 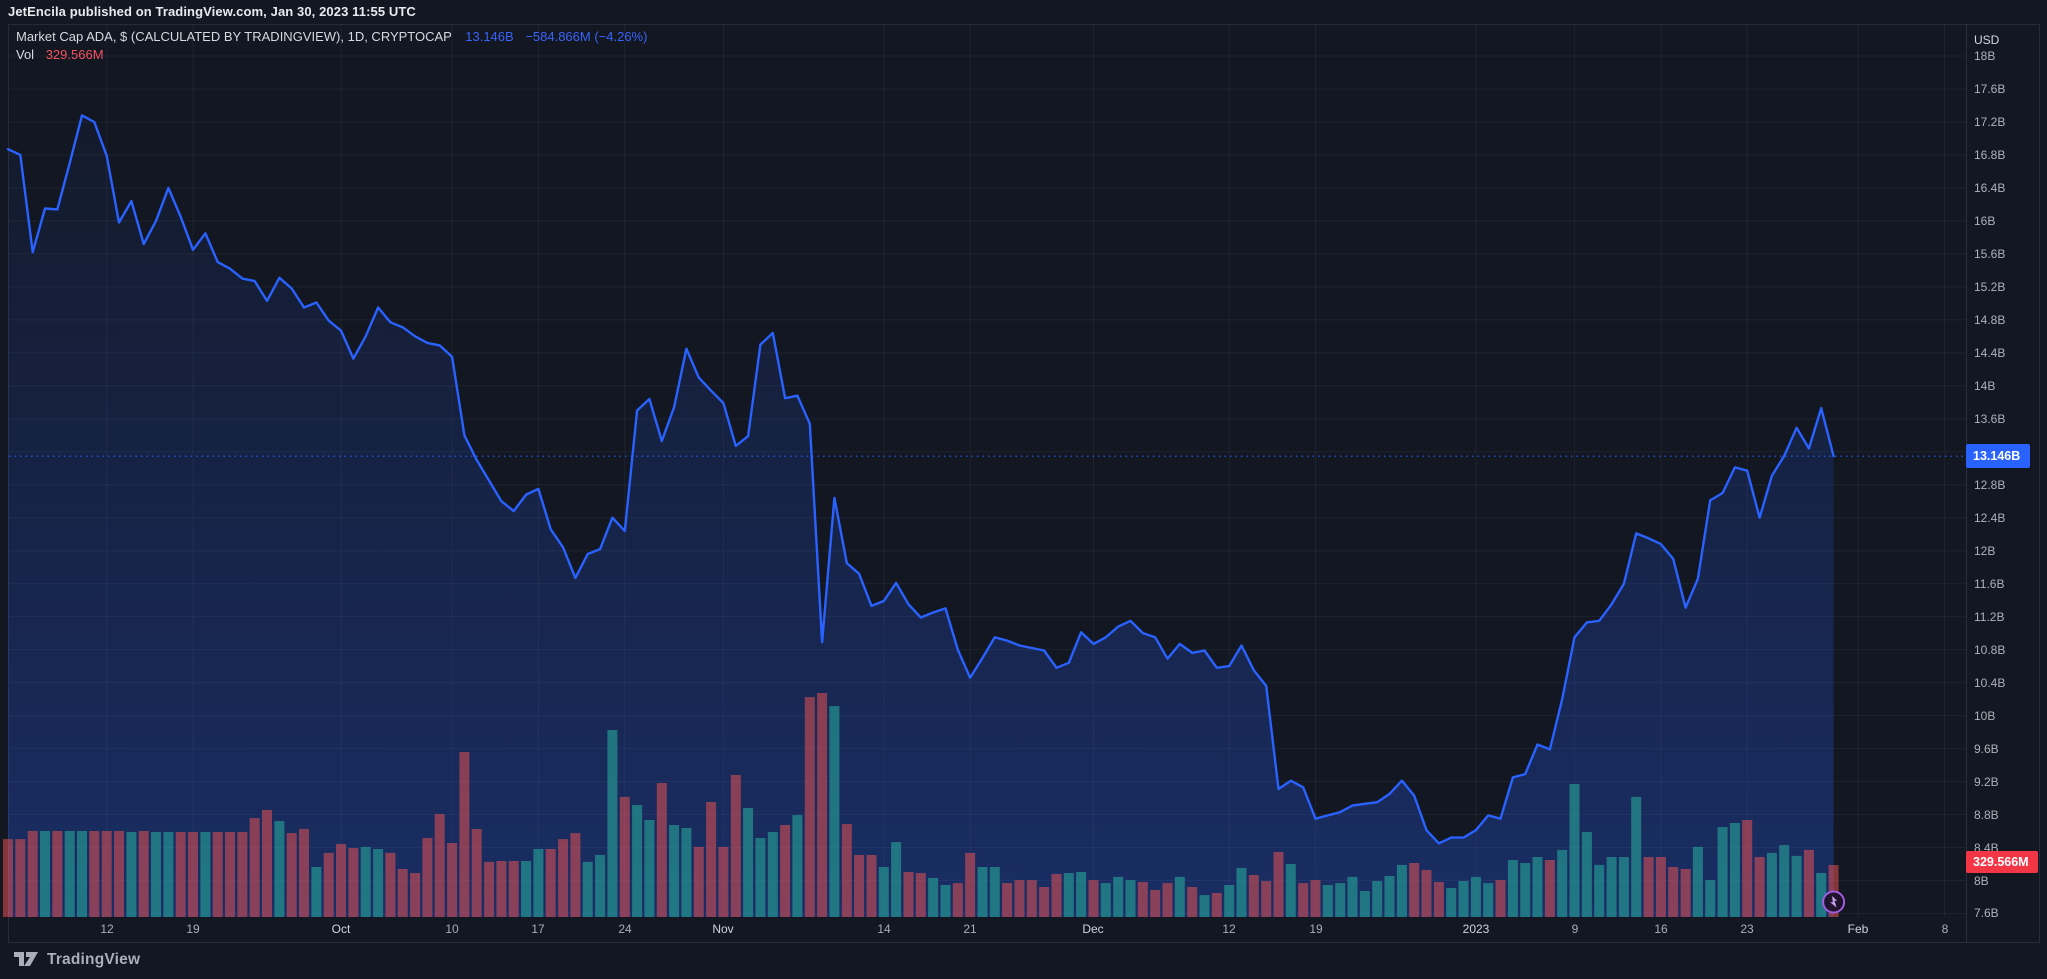 I want to click on current-price-value: 13.146B, so click(x=1997, y=456).